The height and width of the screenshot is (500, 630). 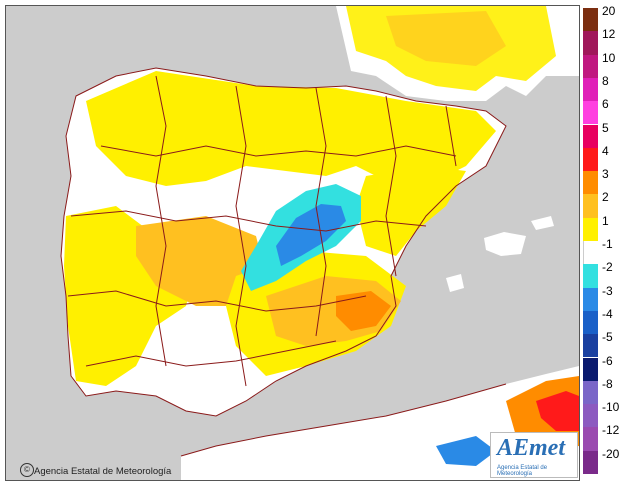 I want to click on legend-label: 6, so click(x=605, y=104).